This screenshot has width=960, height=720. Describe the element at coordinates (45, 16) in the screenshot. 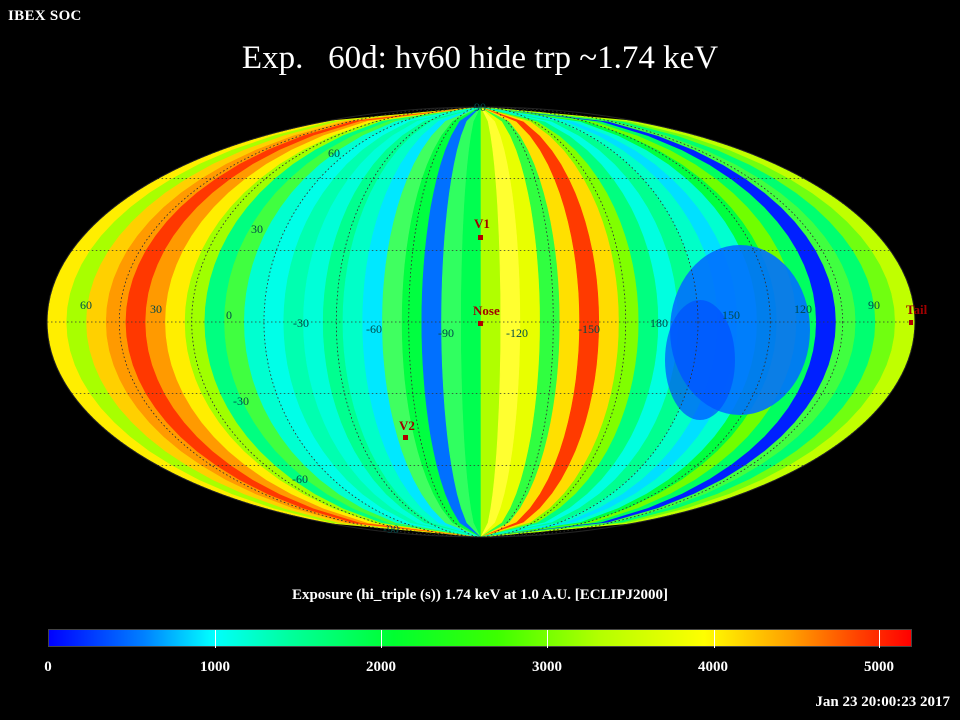

I see `app-label: IBEX SOC` at that location.